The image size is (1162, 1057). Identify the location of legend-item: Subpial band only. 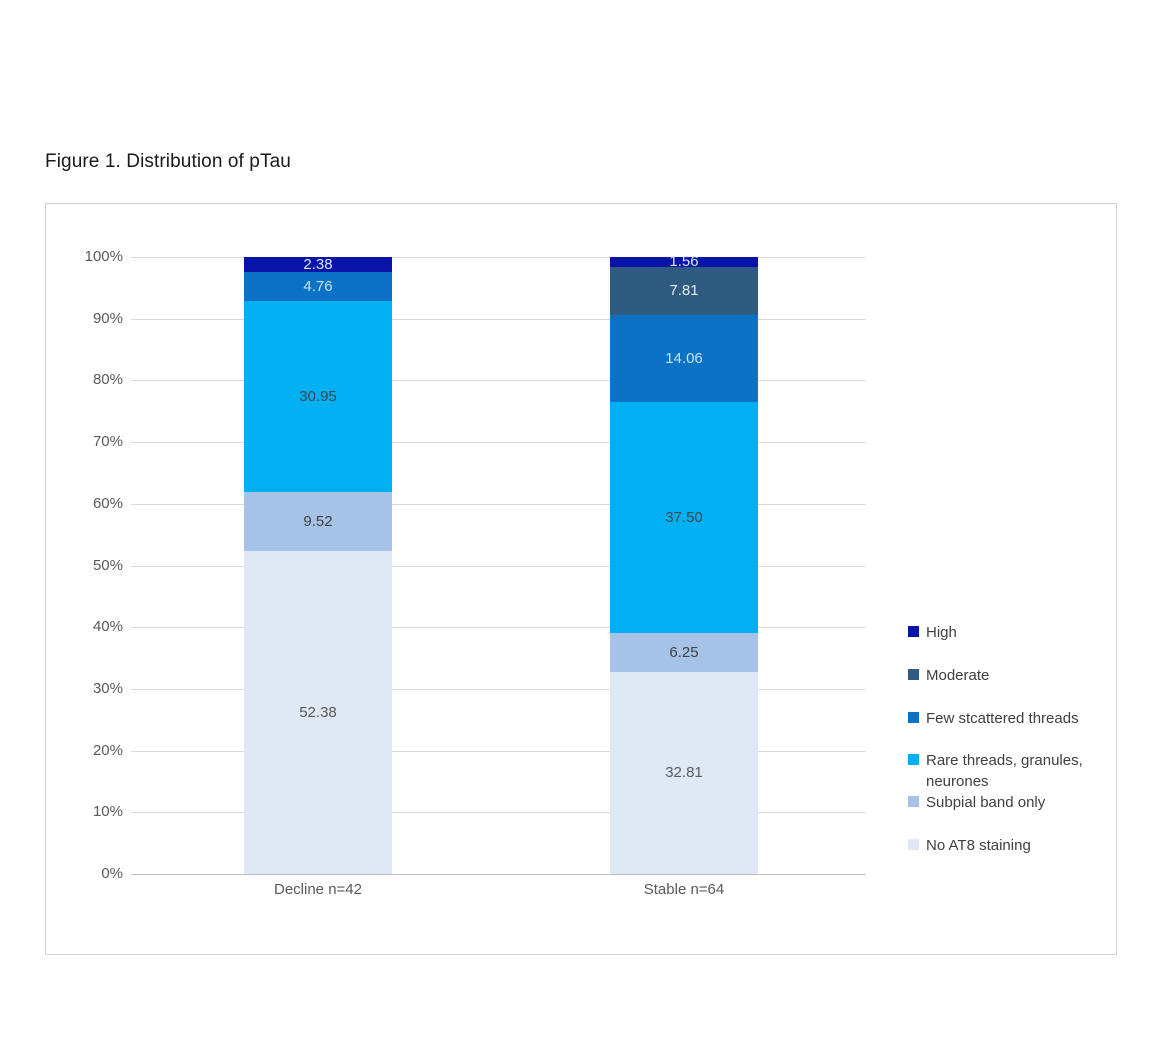
(976, 802).